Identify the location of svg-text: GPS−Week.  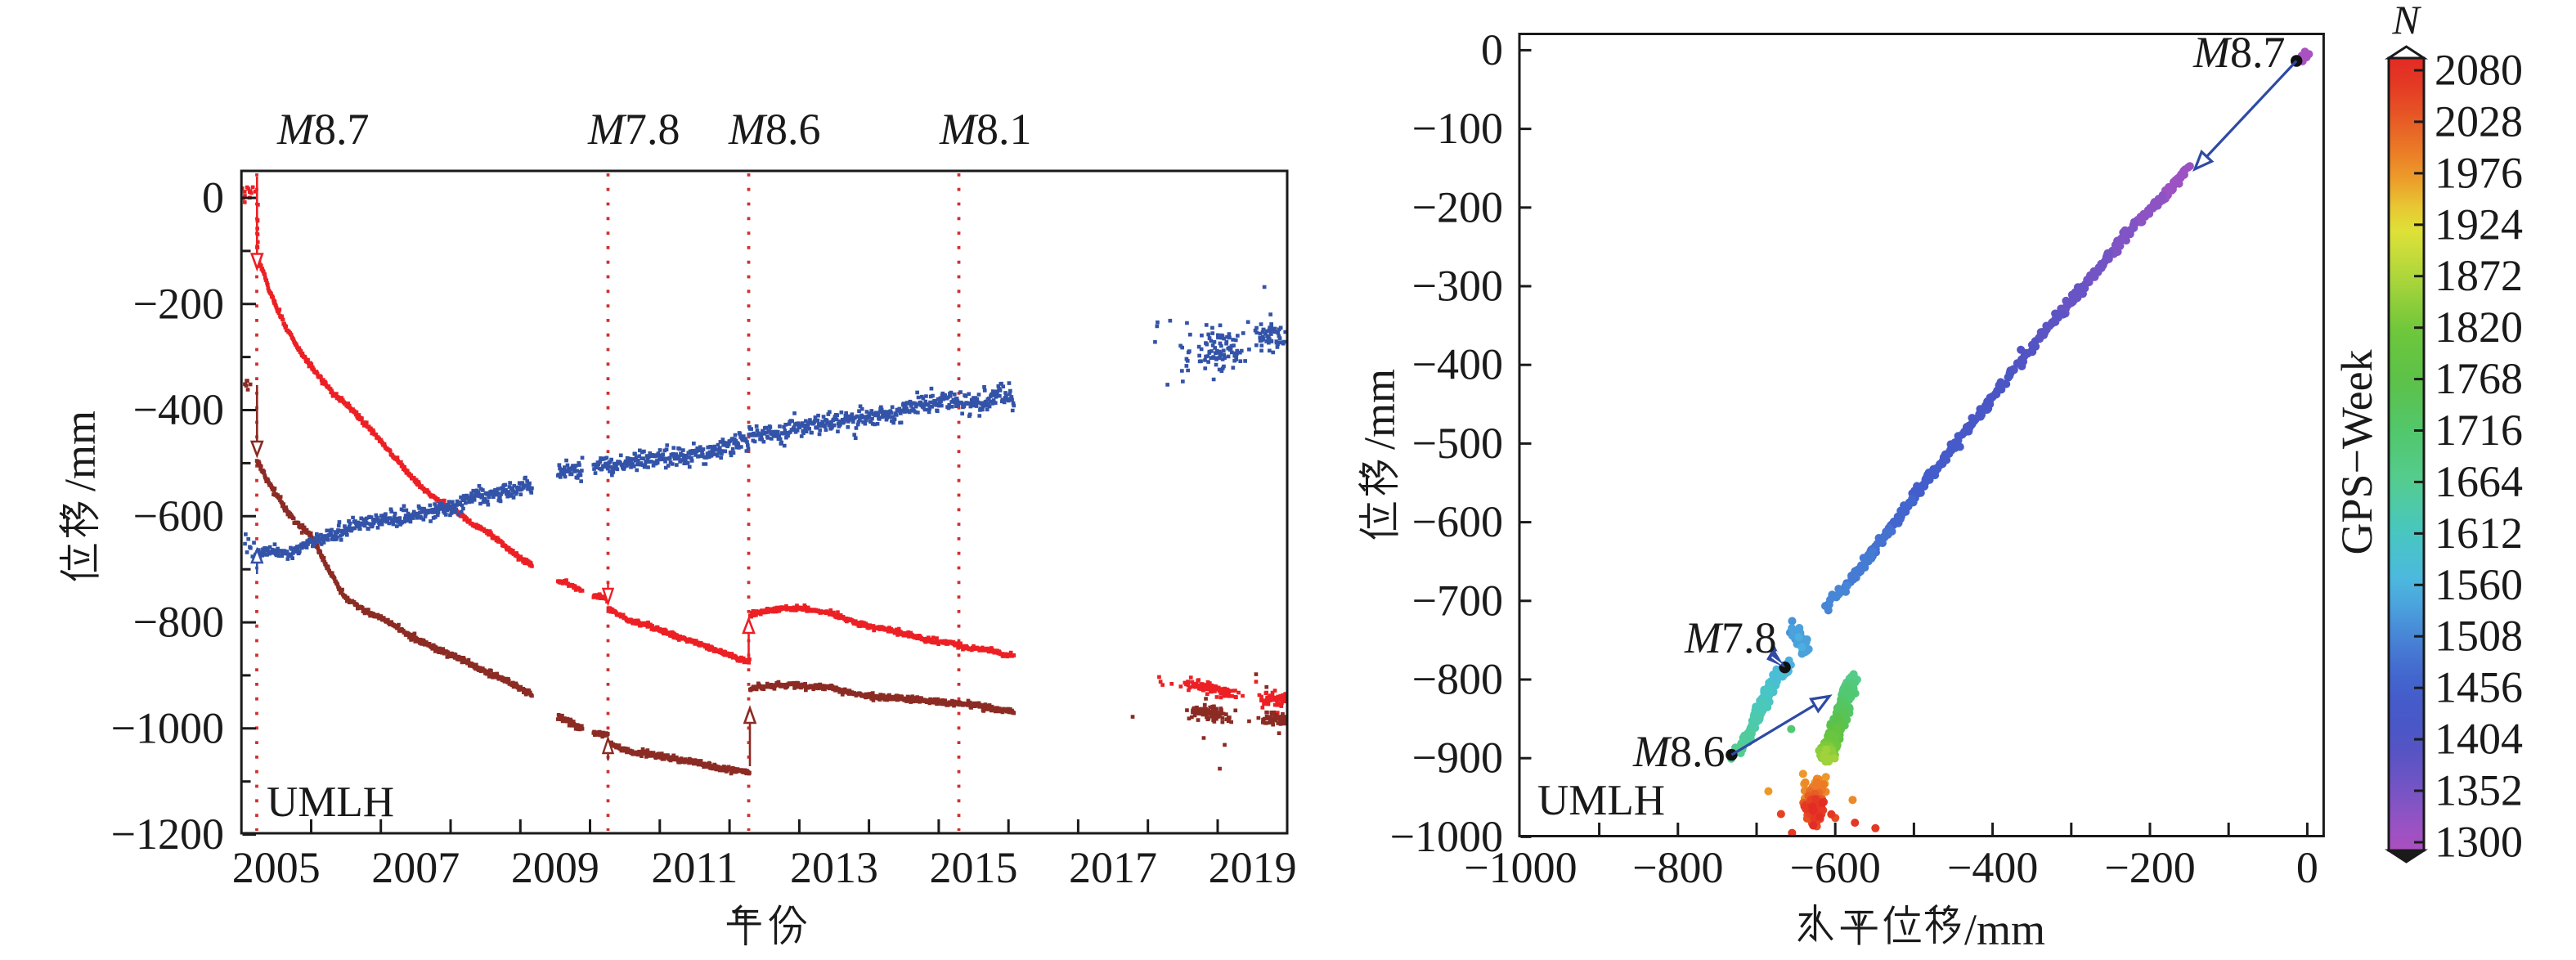
(2356, 451).